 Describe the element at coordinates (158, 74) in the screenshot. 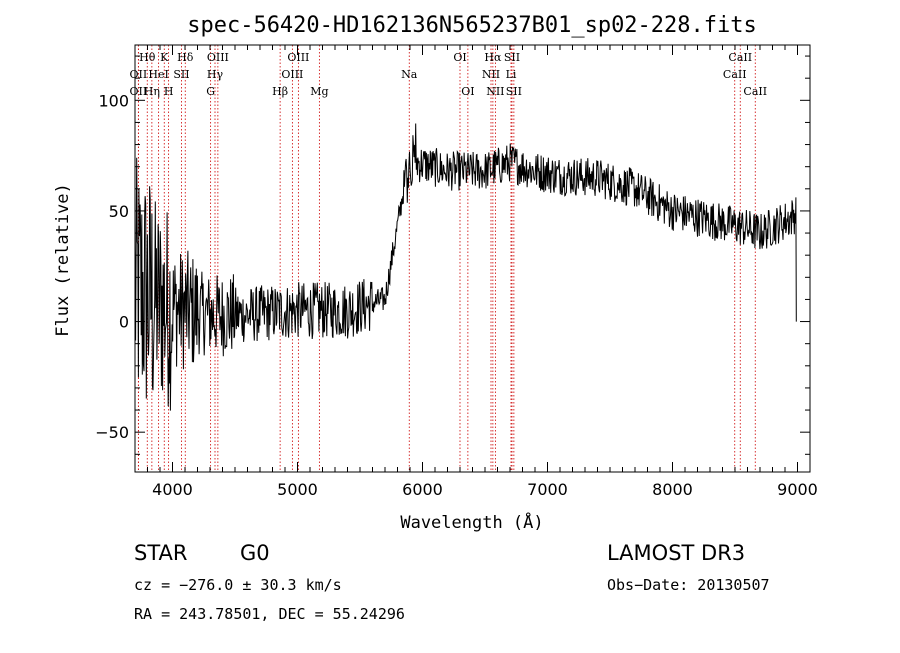

I see `spectral-line-label: HeI` at that location.